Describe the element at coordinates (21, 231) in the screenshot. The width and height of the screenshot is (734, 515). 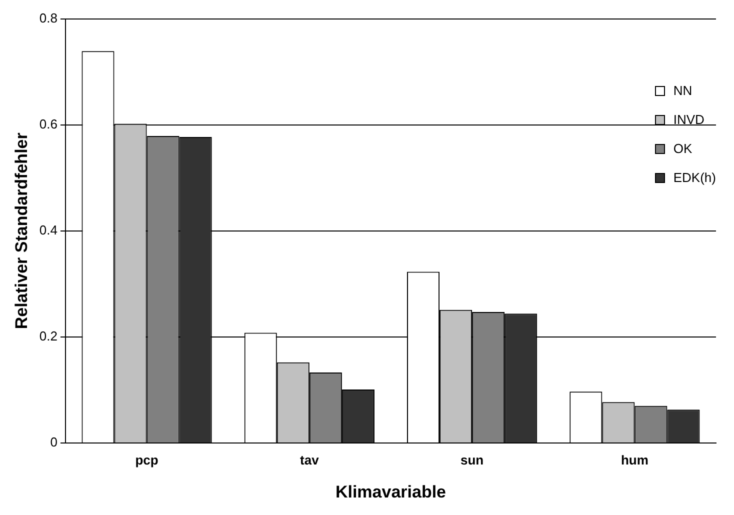
I see `y-axis-title: Relativer Standardfehler` at that location.